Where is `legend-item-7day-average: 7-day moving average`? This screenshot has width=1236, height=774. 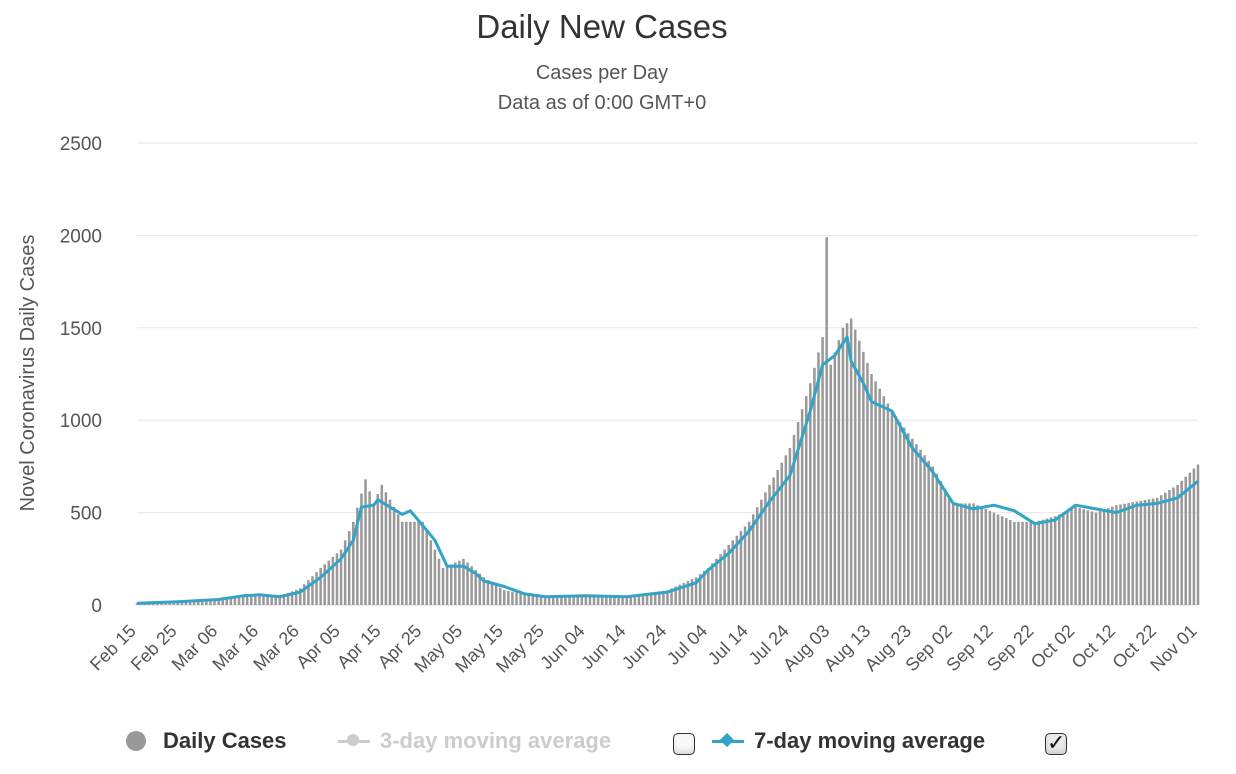
legend-item-7day-average: 7-day moving average is located at coordinates (848, 741).